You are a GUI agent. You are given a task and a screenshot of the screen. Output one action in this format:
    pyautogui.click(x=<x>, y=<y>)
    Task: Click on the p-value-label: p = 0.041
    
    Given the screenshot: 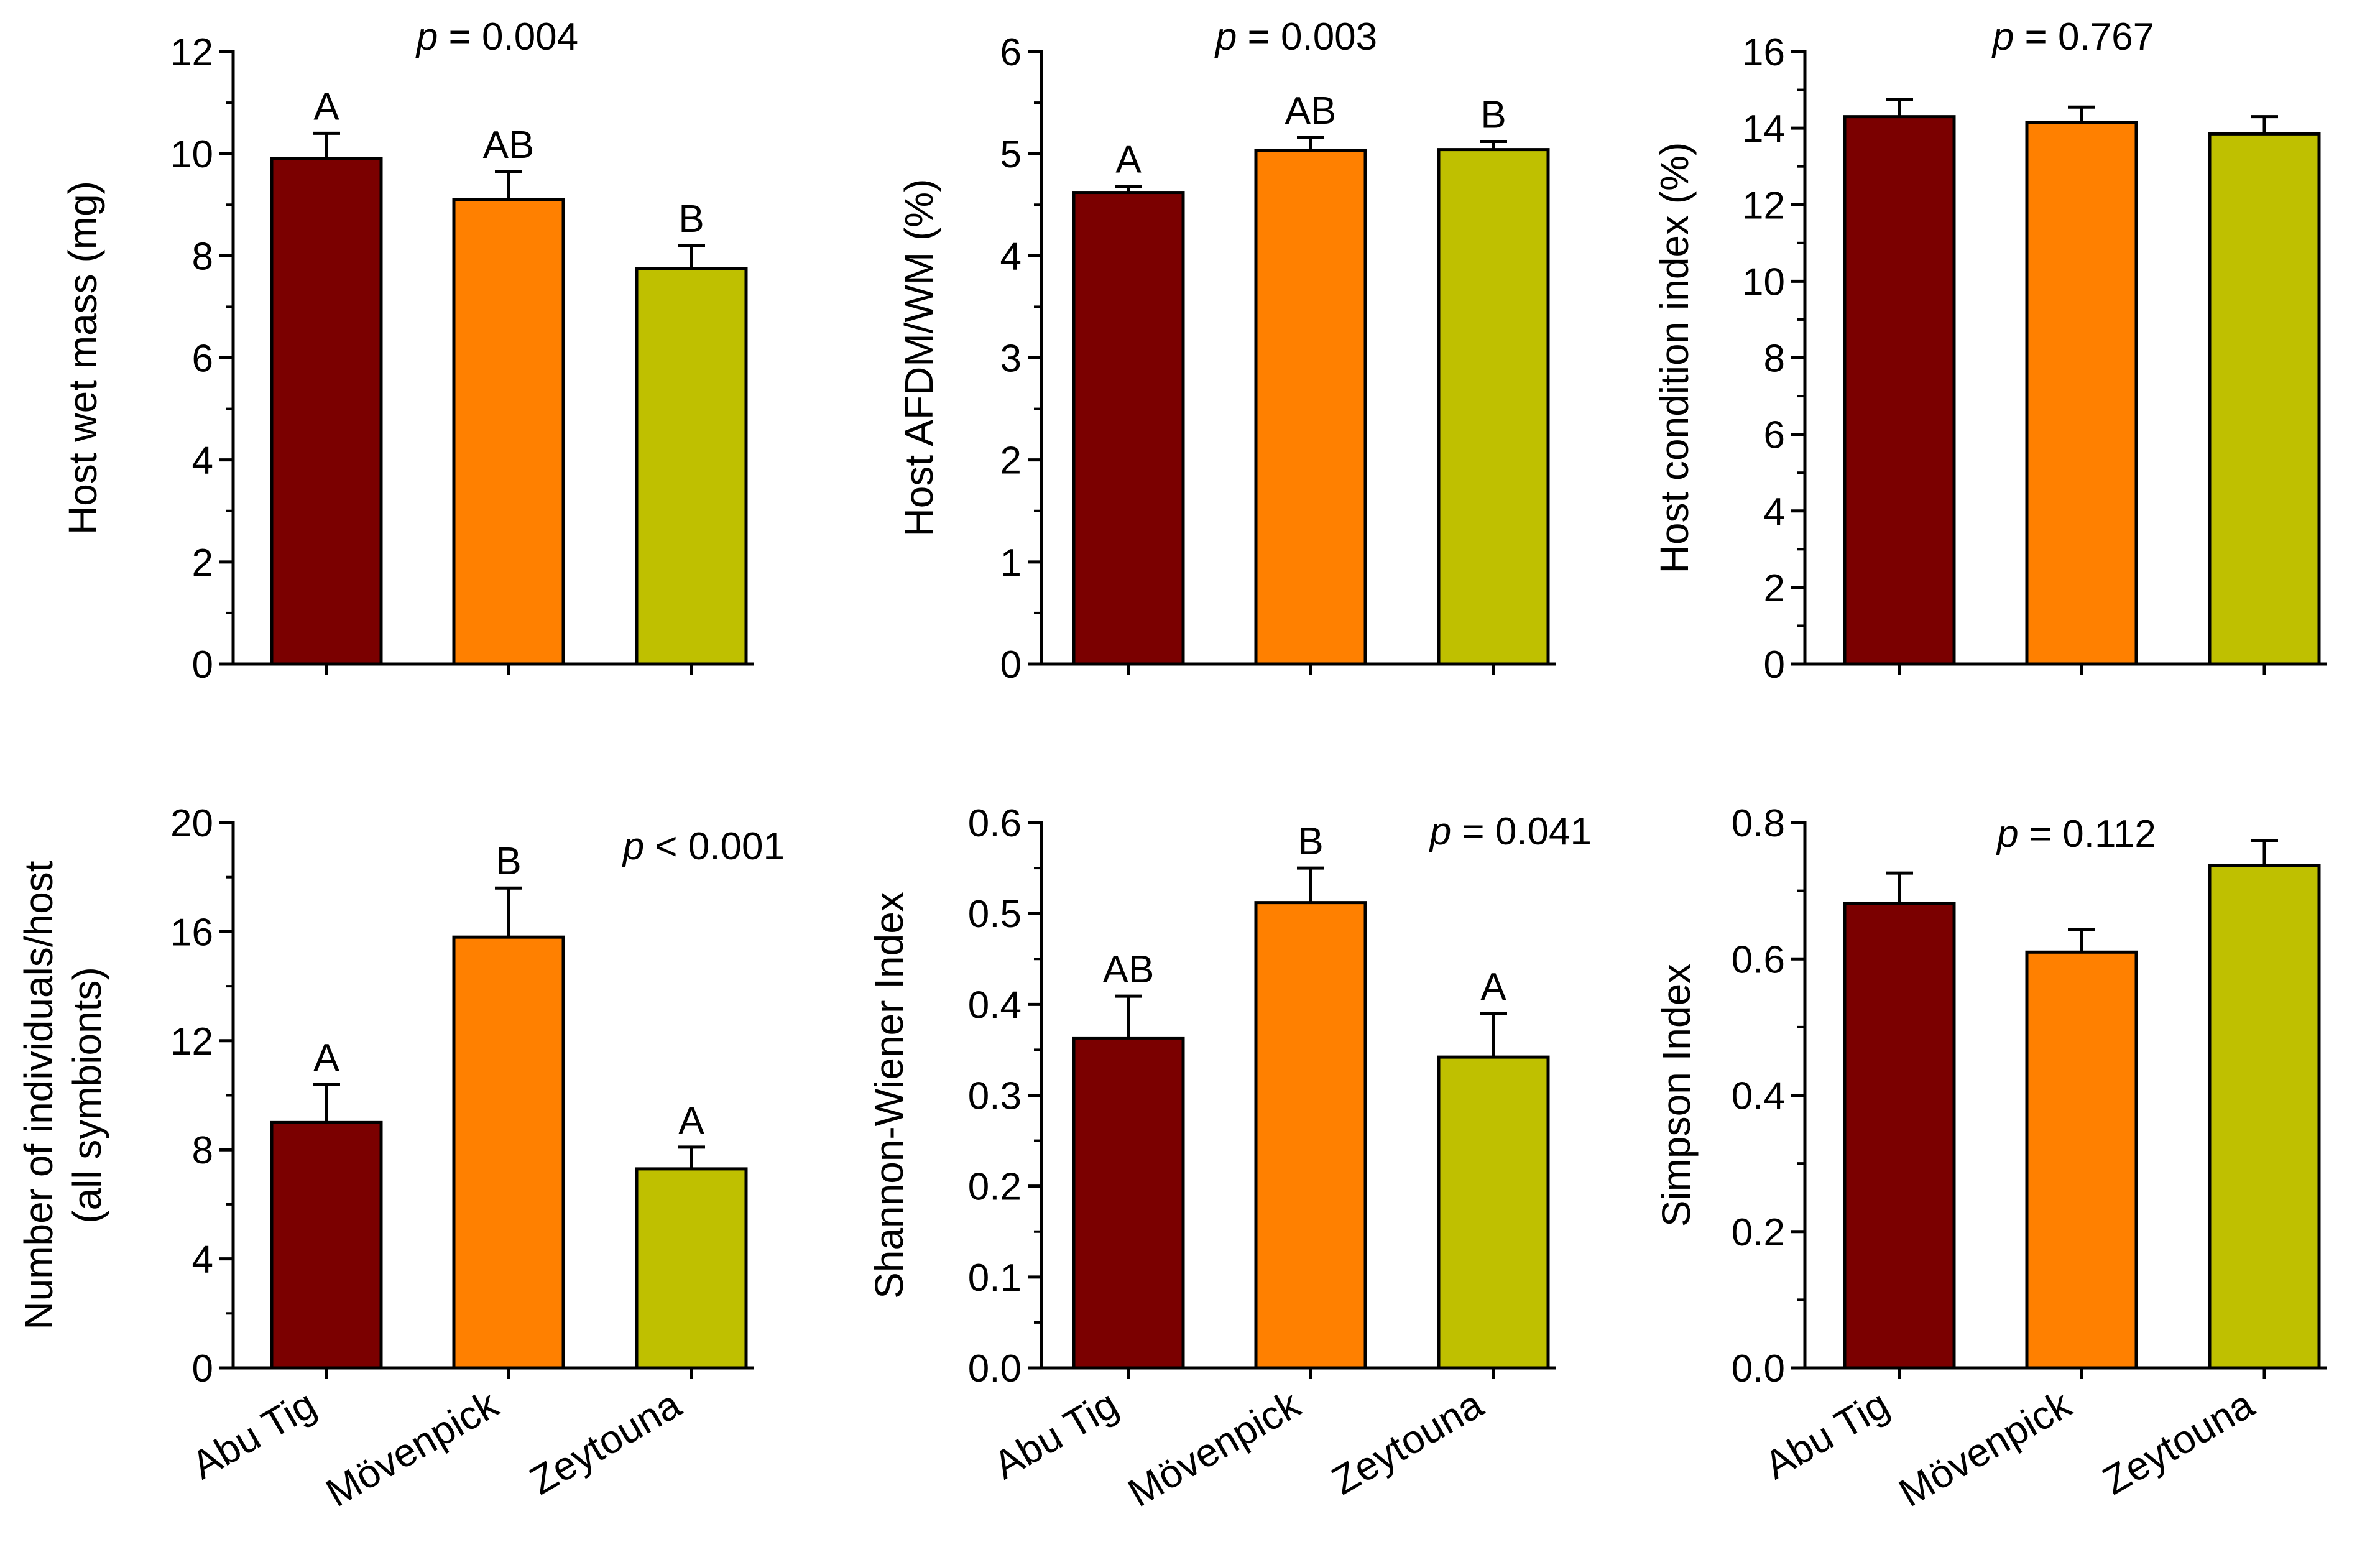 What is the action you would take?
    pyautogui.click(x=1510, y=831)
    